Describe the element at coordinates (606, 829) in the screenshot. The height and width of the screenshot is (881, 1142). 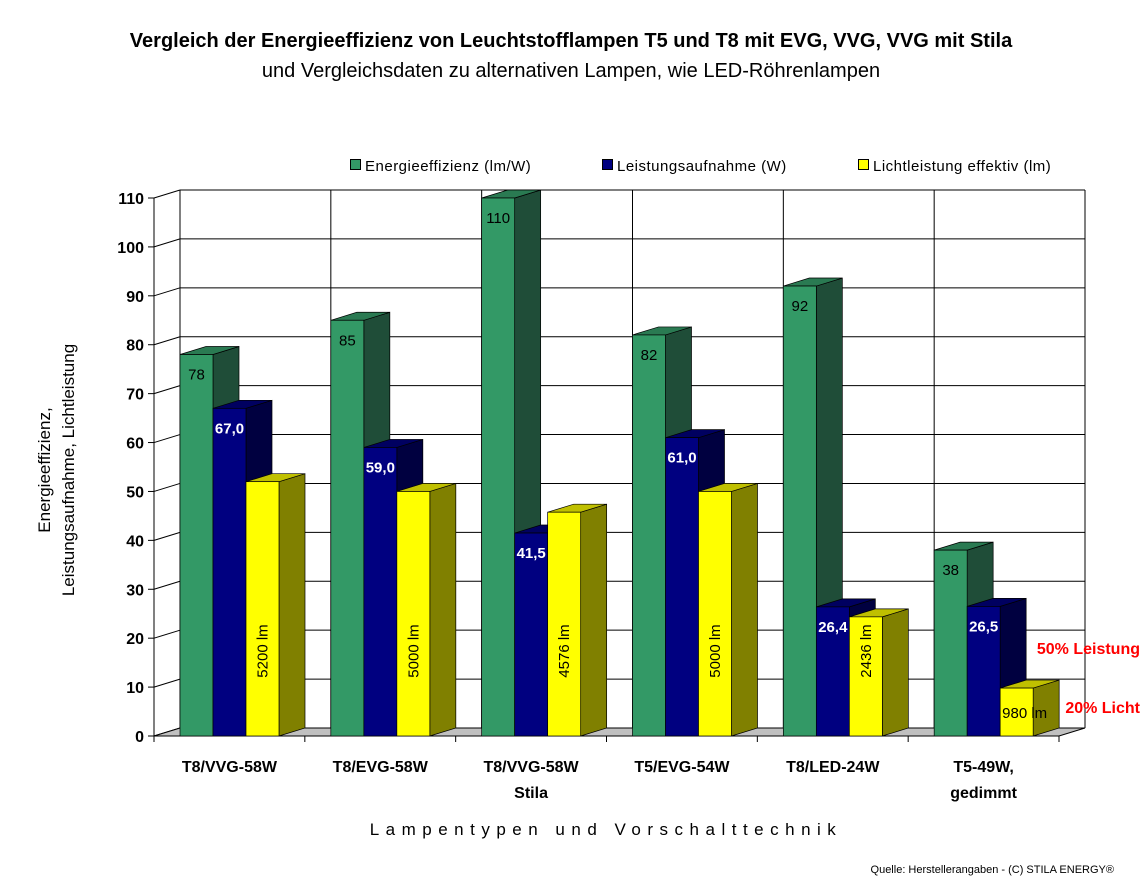
I see `x-axis-title: Lampentypen und Vorschalttechnik` at that location.